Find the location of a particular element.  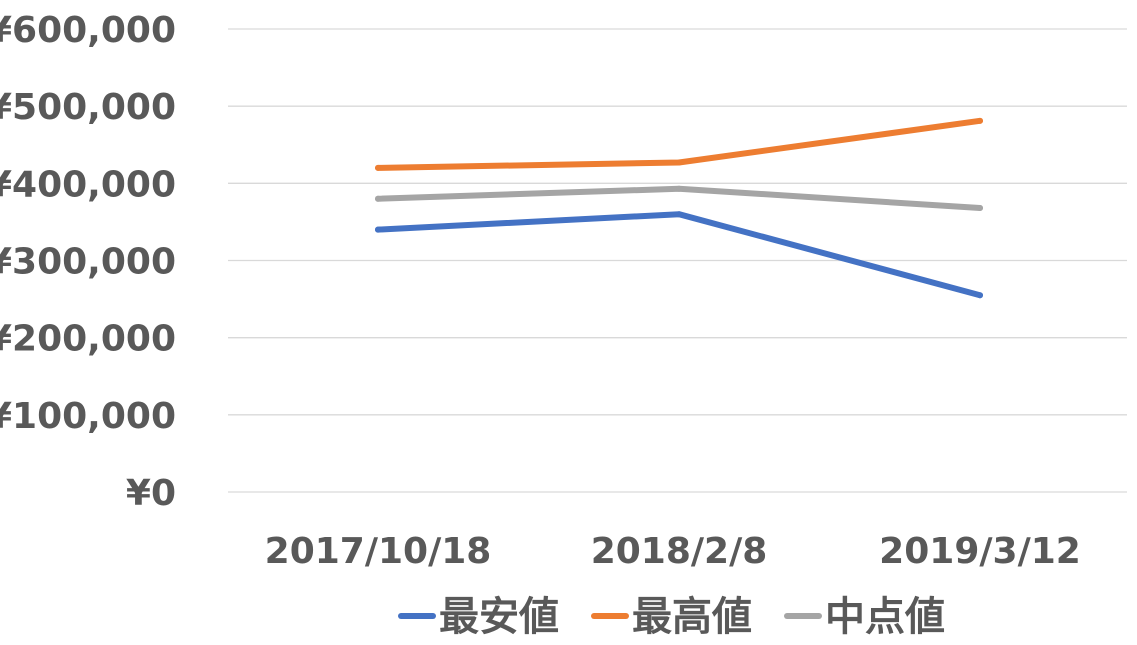

x-tick-label: 2019/3/12 is located at coordinates (980, 551).